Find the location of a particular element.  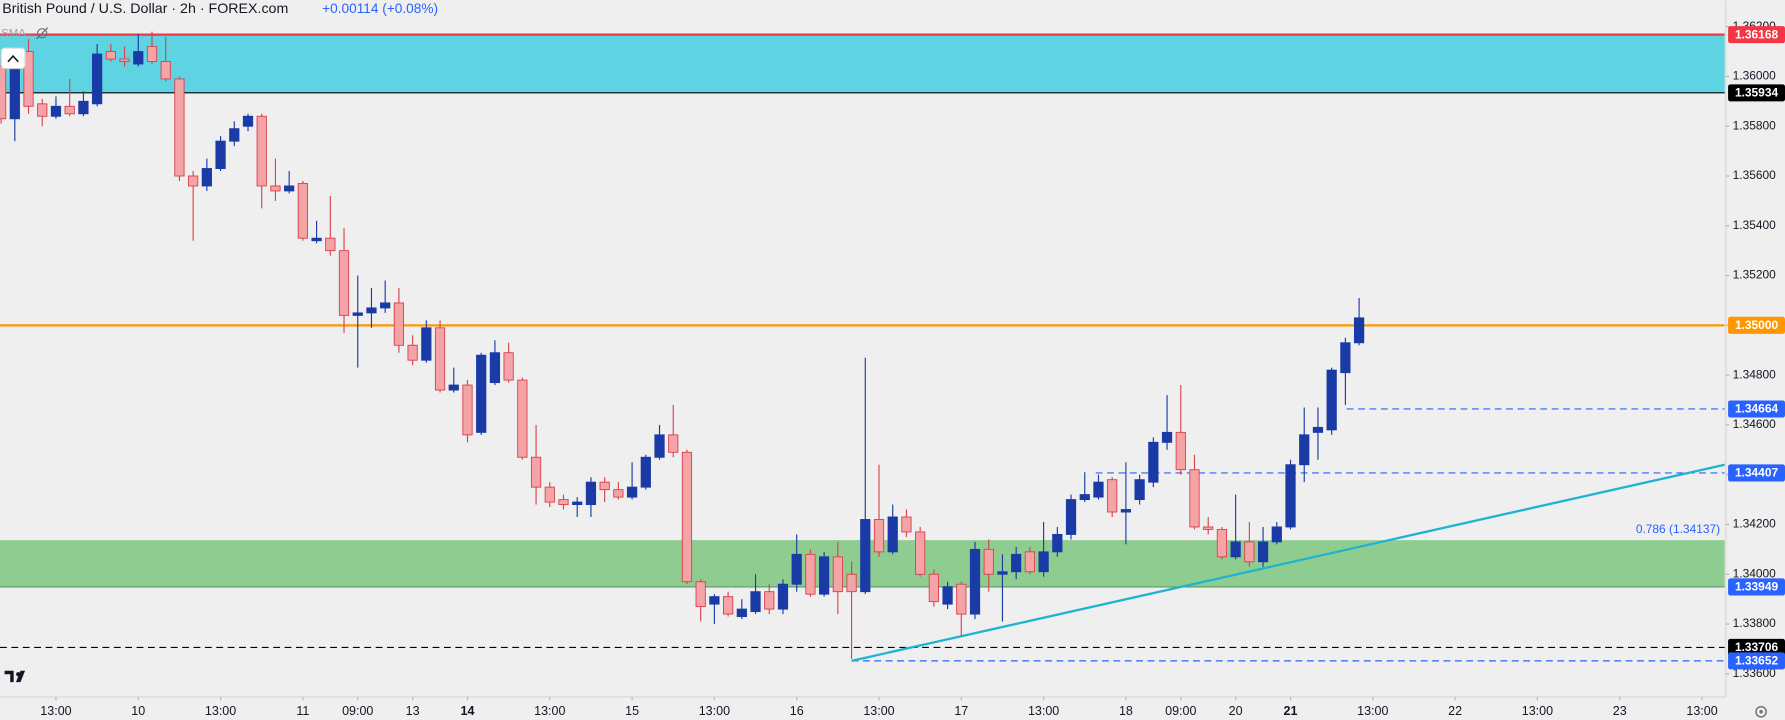

zone is located at coordinates (862, 63).